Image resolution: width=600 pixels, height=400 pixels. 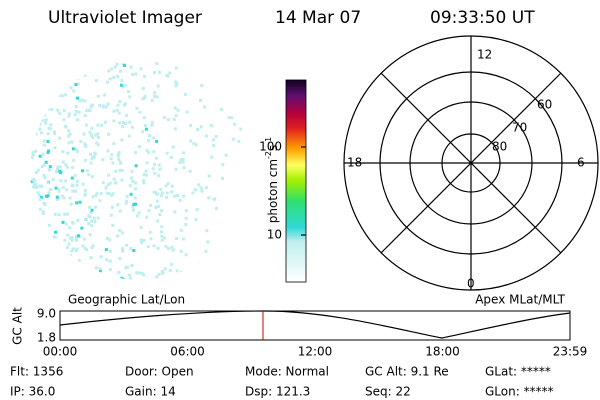 What do you see at coordinates (277, 392) in the screenshot?
I see `status-field: Dsp: 121.3` at bounding box center [277, 392].